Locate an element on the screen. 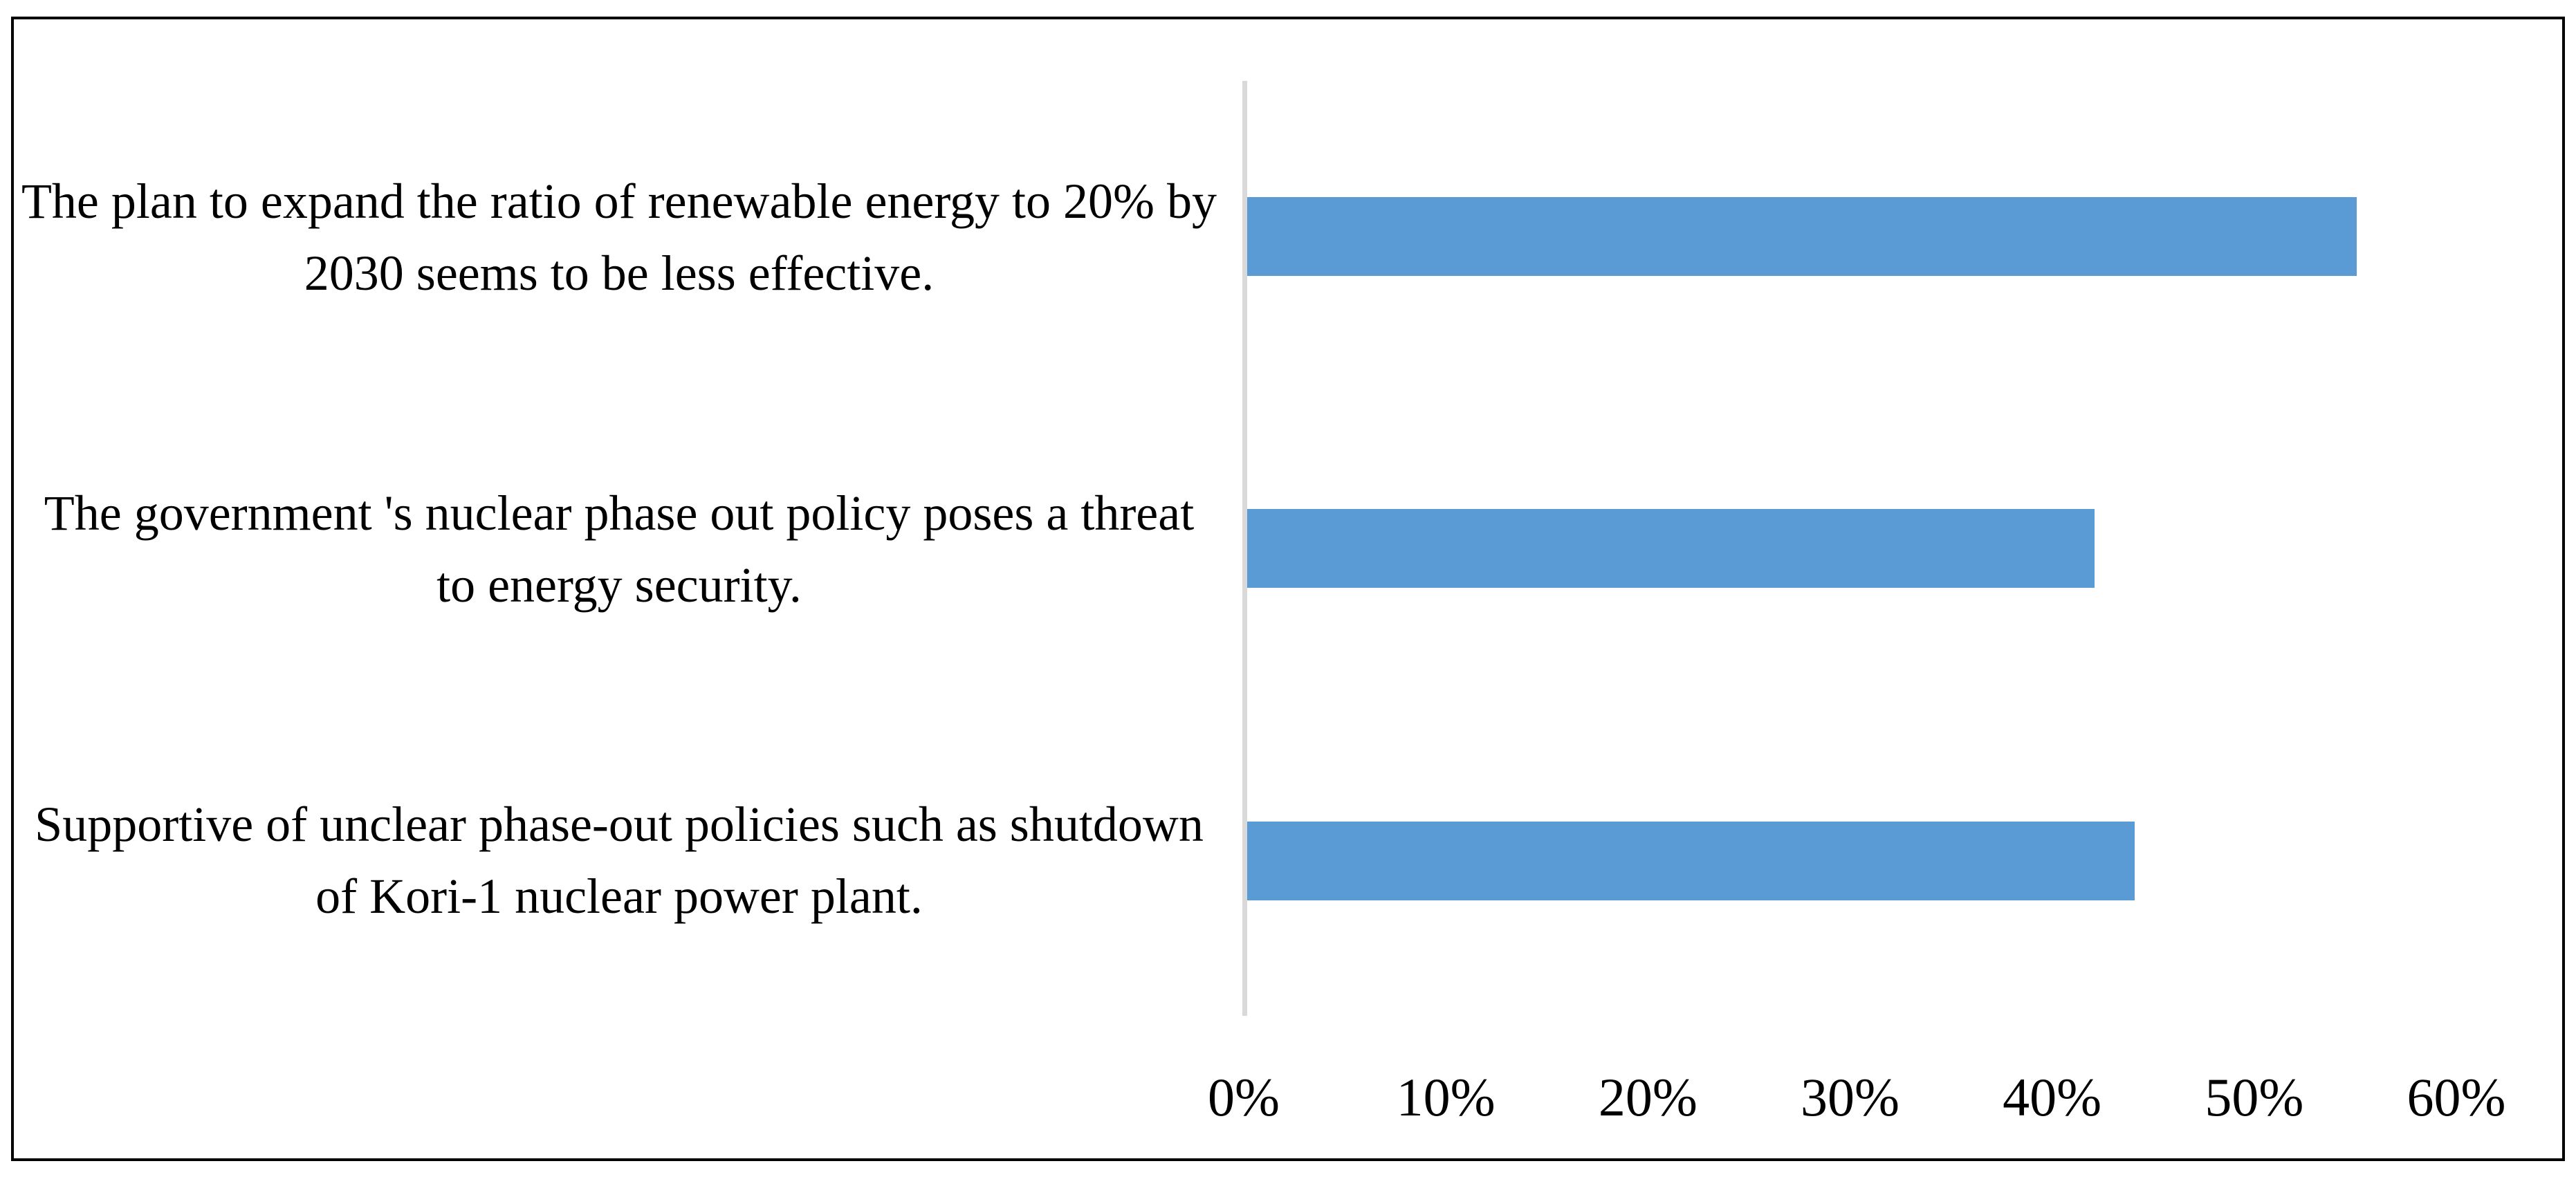 The width and height of the screenshot is (2576, 1177). x-tick-label: 30% is located at coordinates (1850, 1097).